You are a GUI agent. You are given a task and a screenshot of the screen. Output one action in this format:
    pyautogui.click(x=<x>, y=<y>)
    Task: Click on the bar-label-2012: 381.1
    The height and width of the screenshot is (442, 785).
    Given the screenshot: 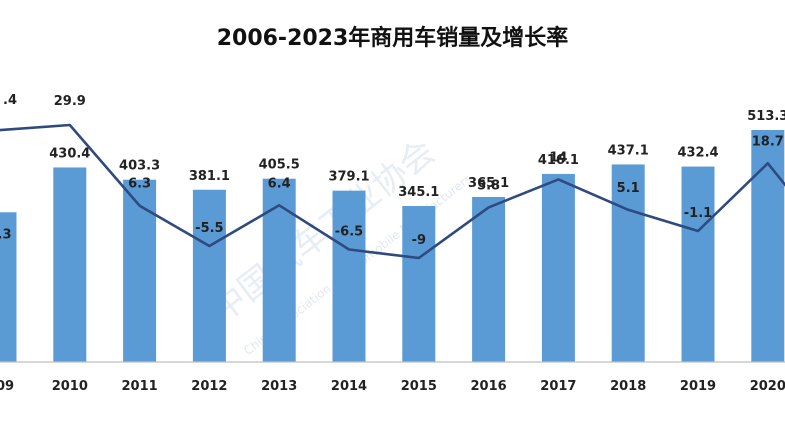 What is the action you would take?
    pyautogui.click(x=209, y=176)
    